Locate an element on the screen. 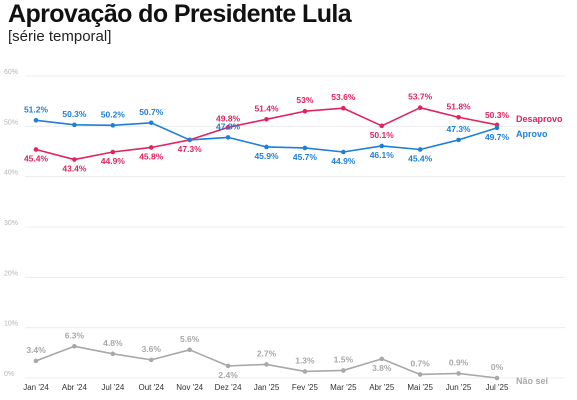  data-label: 3.6% is located at coordinates (152, 349).